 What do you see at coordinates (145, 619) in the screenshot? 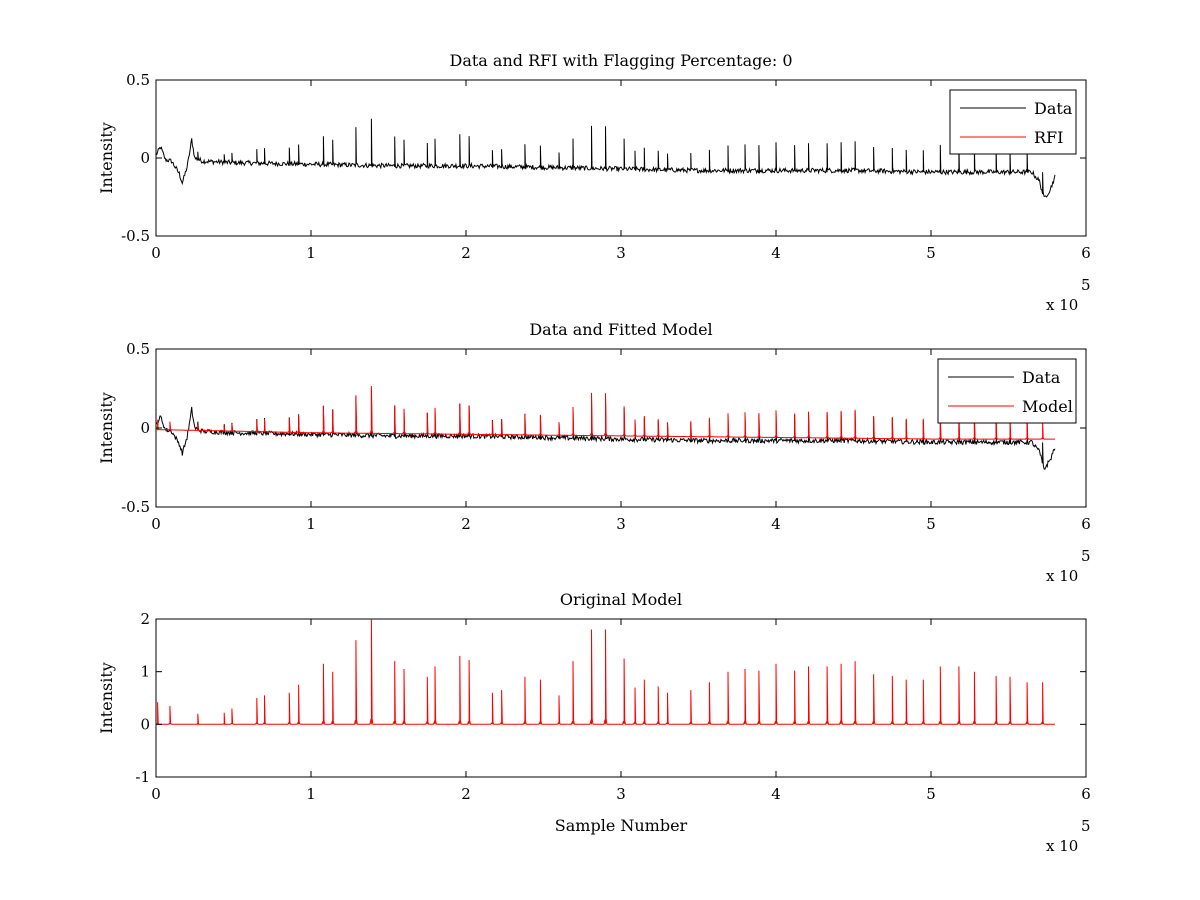
I see `y-tick-label: 2` at bounding box center [145, 619].